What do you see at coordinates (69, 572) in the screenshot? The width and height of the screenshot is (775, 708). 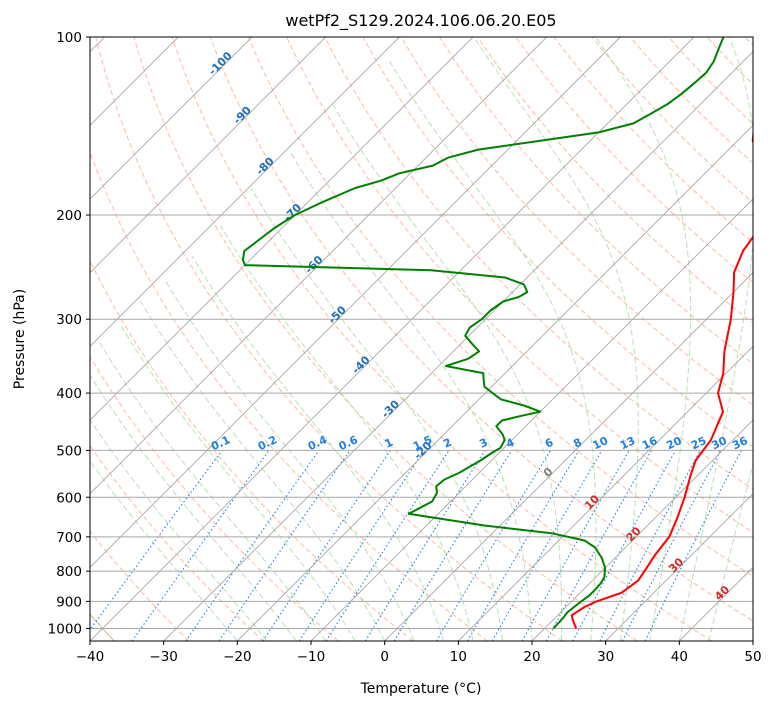 I see `y-tick-label: 800` at bounding box center [69, 572].